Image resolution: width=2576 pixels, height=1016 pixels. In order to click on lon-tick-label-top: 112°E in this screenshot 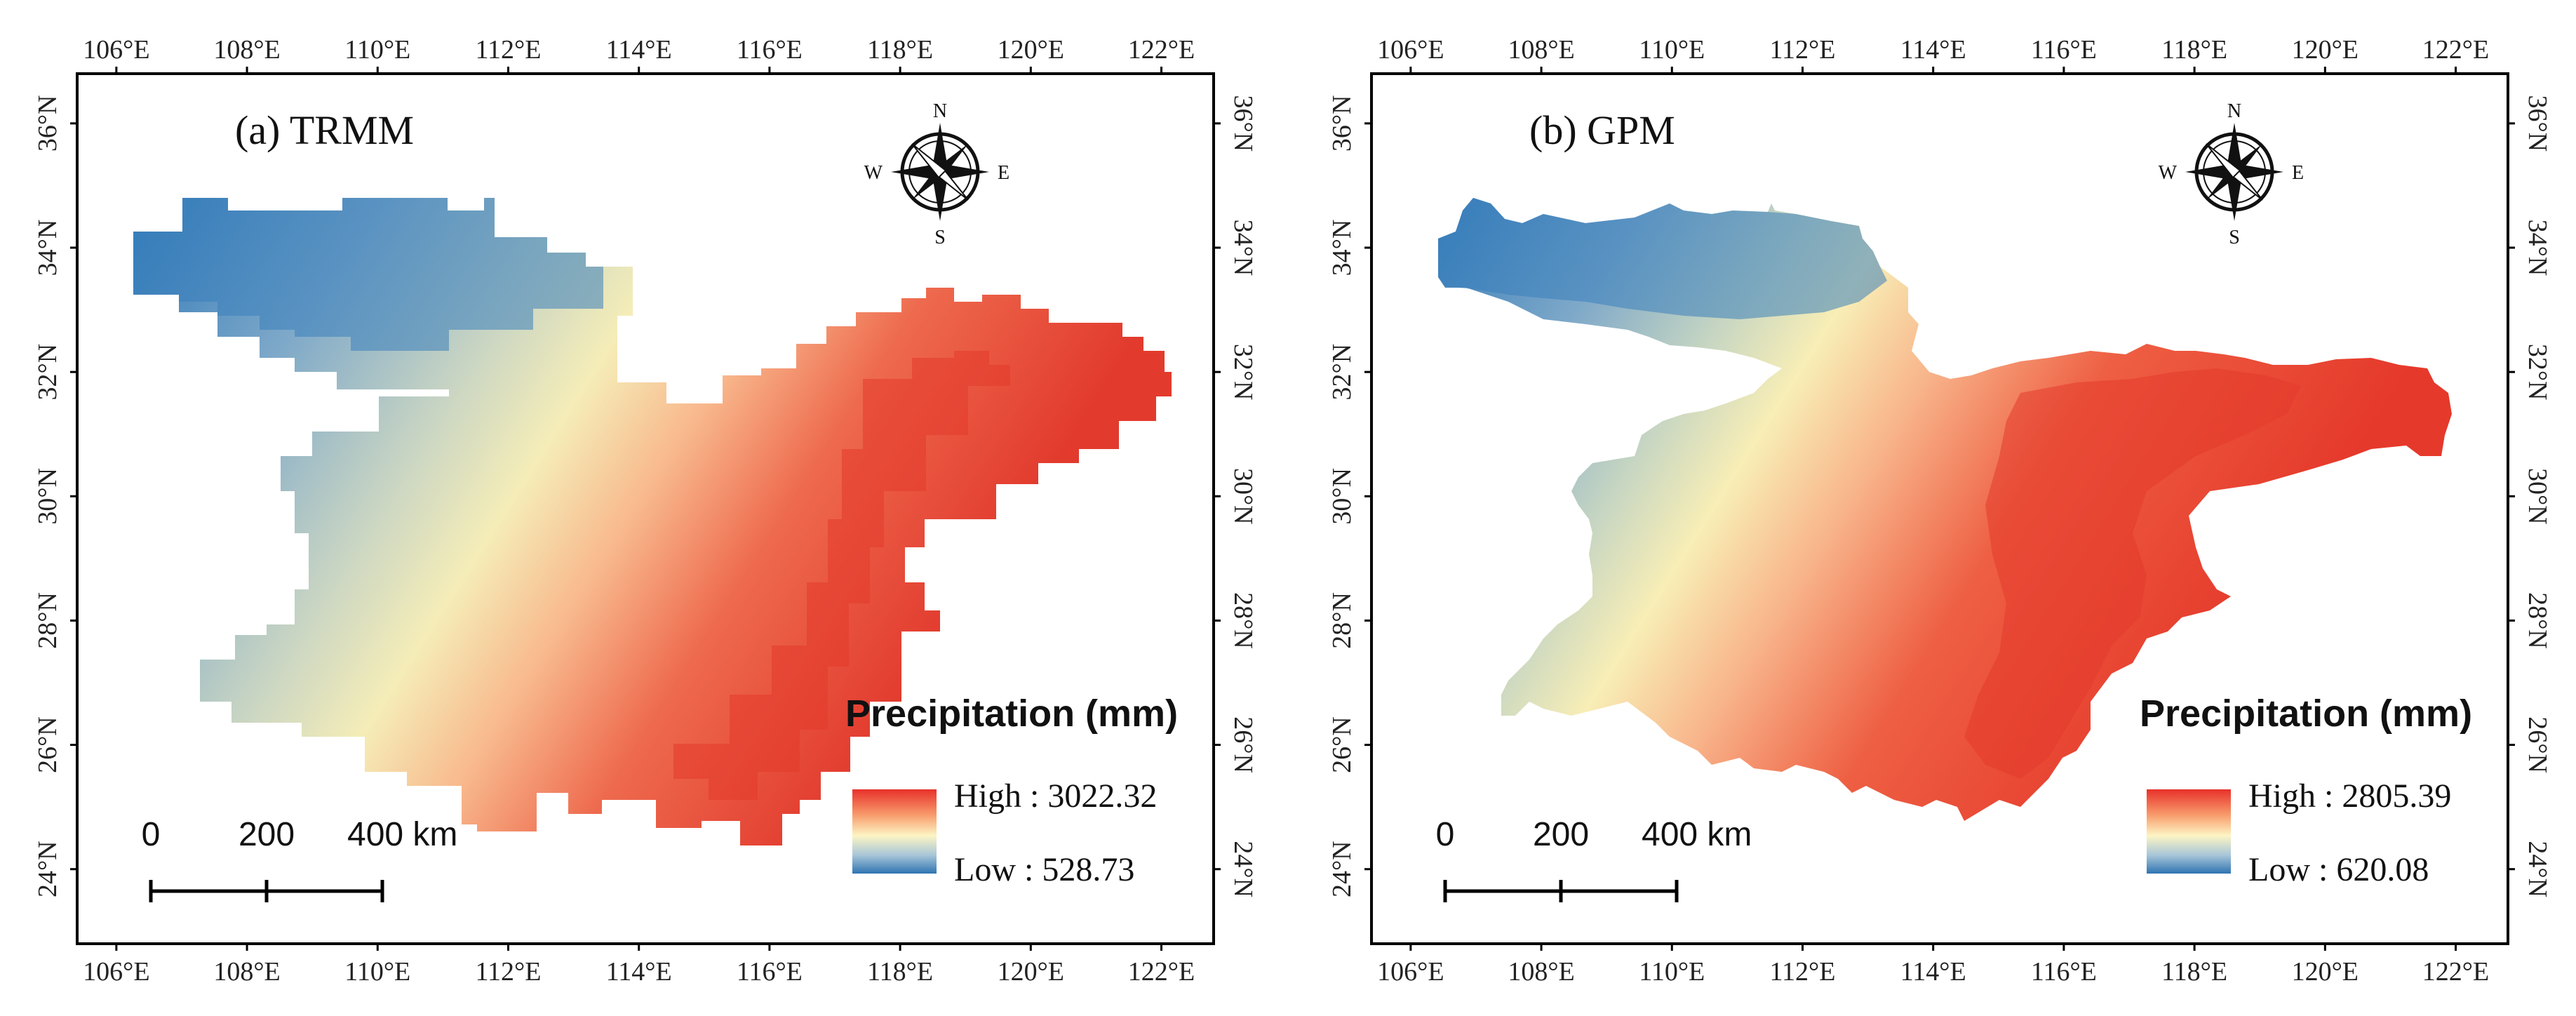, I will do `click(1802, 50)`.